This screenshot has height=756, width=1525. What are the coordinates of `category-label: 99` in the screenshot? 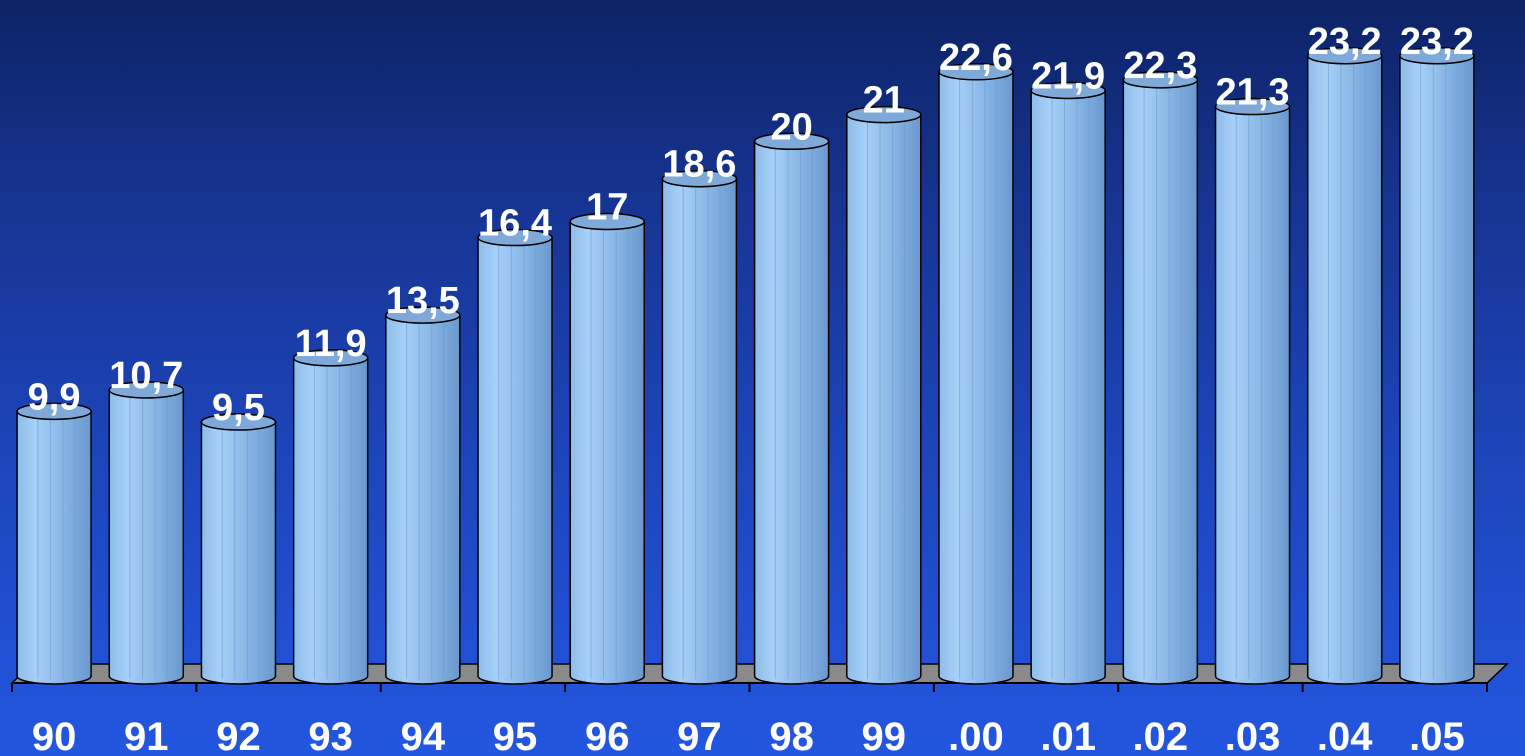 It's located at (884, 735).